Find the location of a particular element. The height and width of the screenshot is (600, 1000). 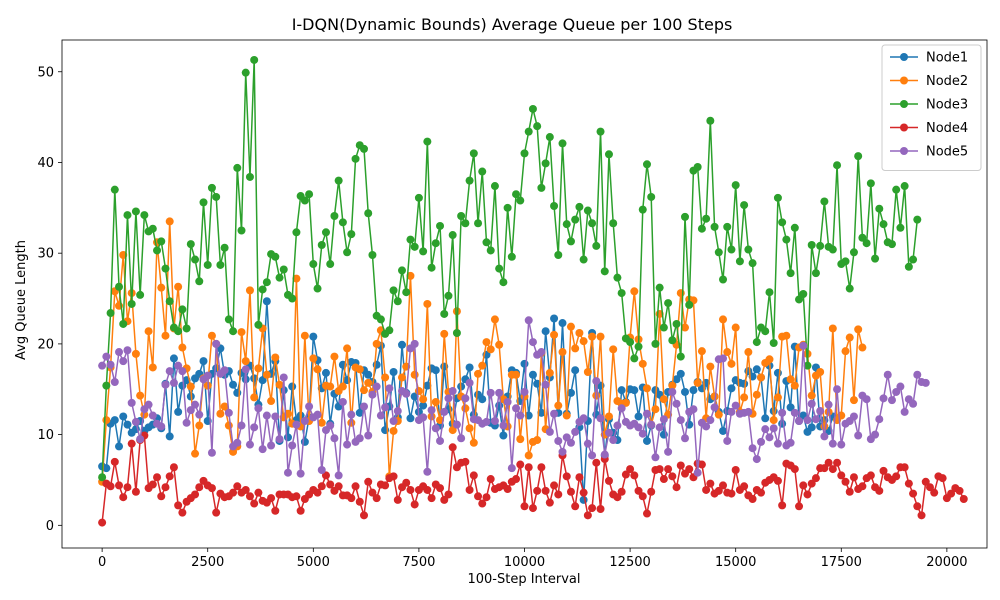

legend-box is located at coordinates (931, 107).